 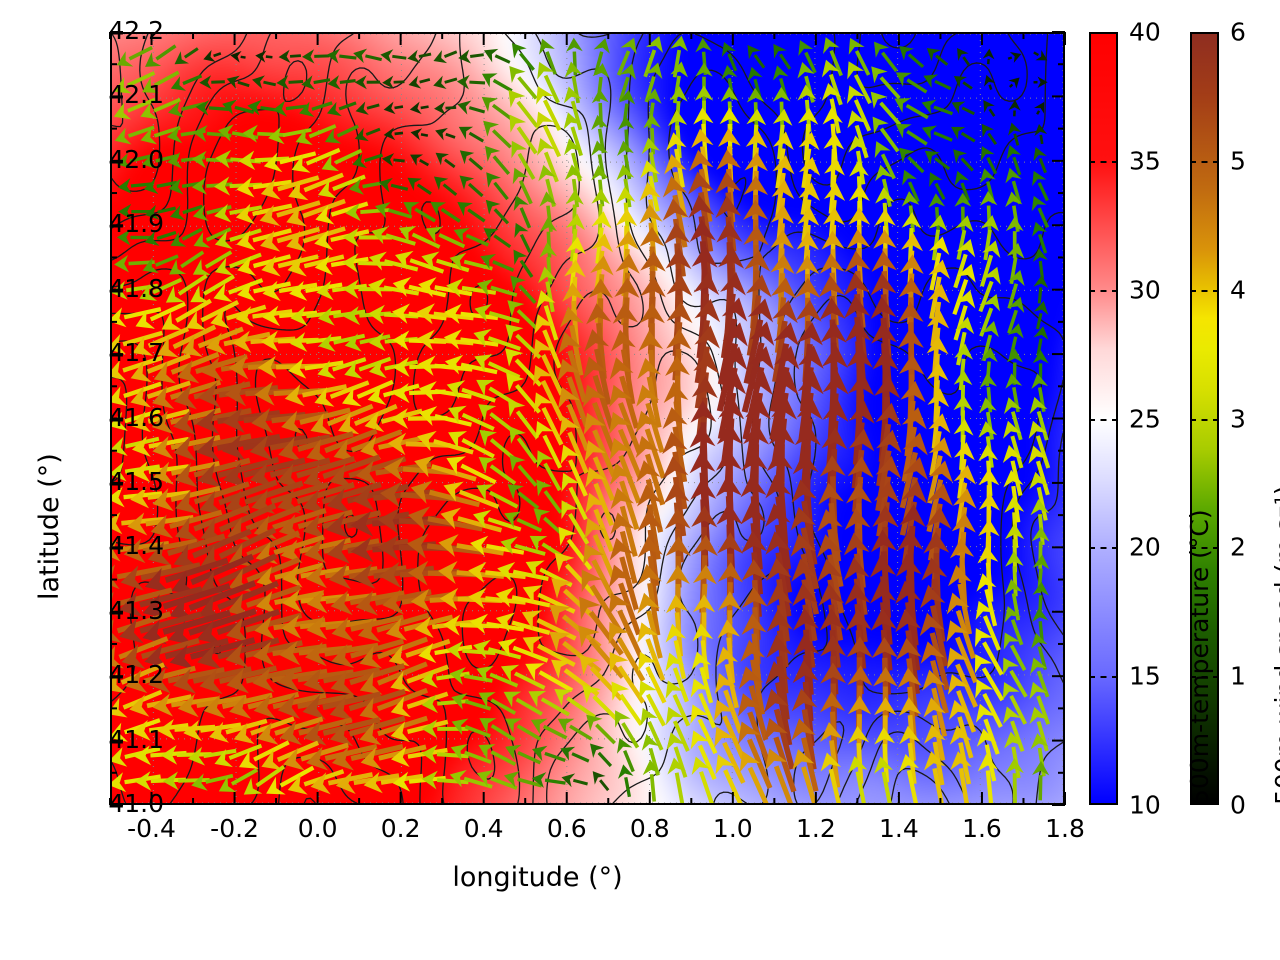 What do you see at coordinates (1145, 676) in the screenshot?
I see `colorbar-tick-label: 15` at bounding box center [1145, 676].